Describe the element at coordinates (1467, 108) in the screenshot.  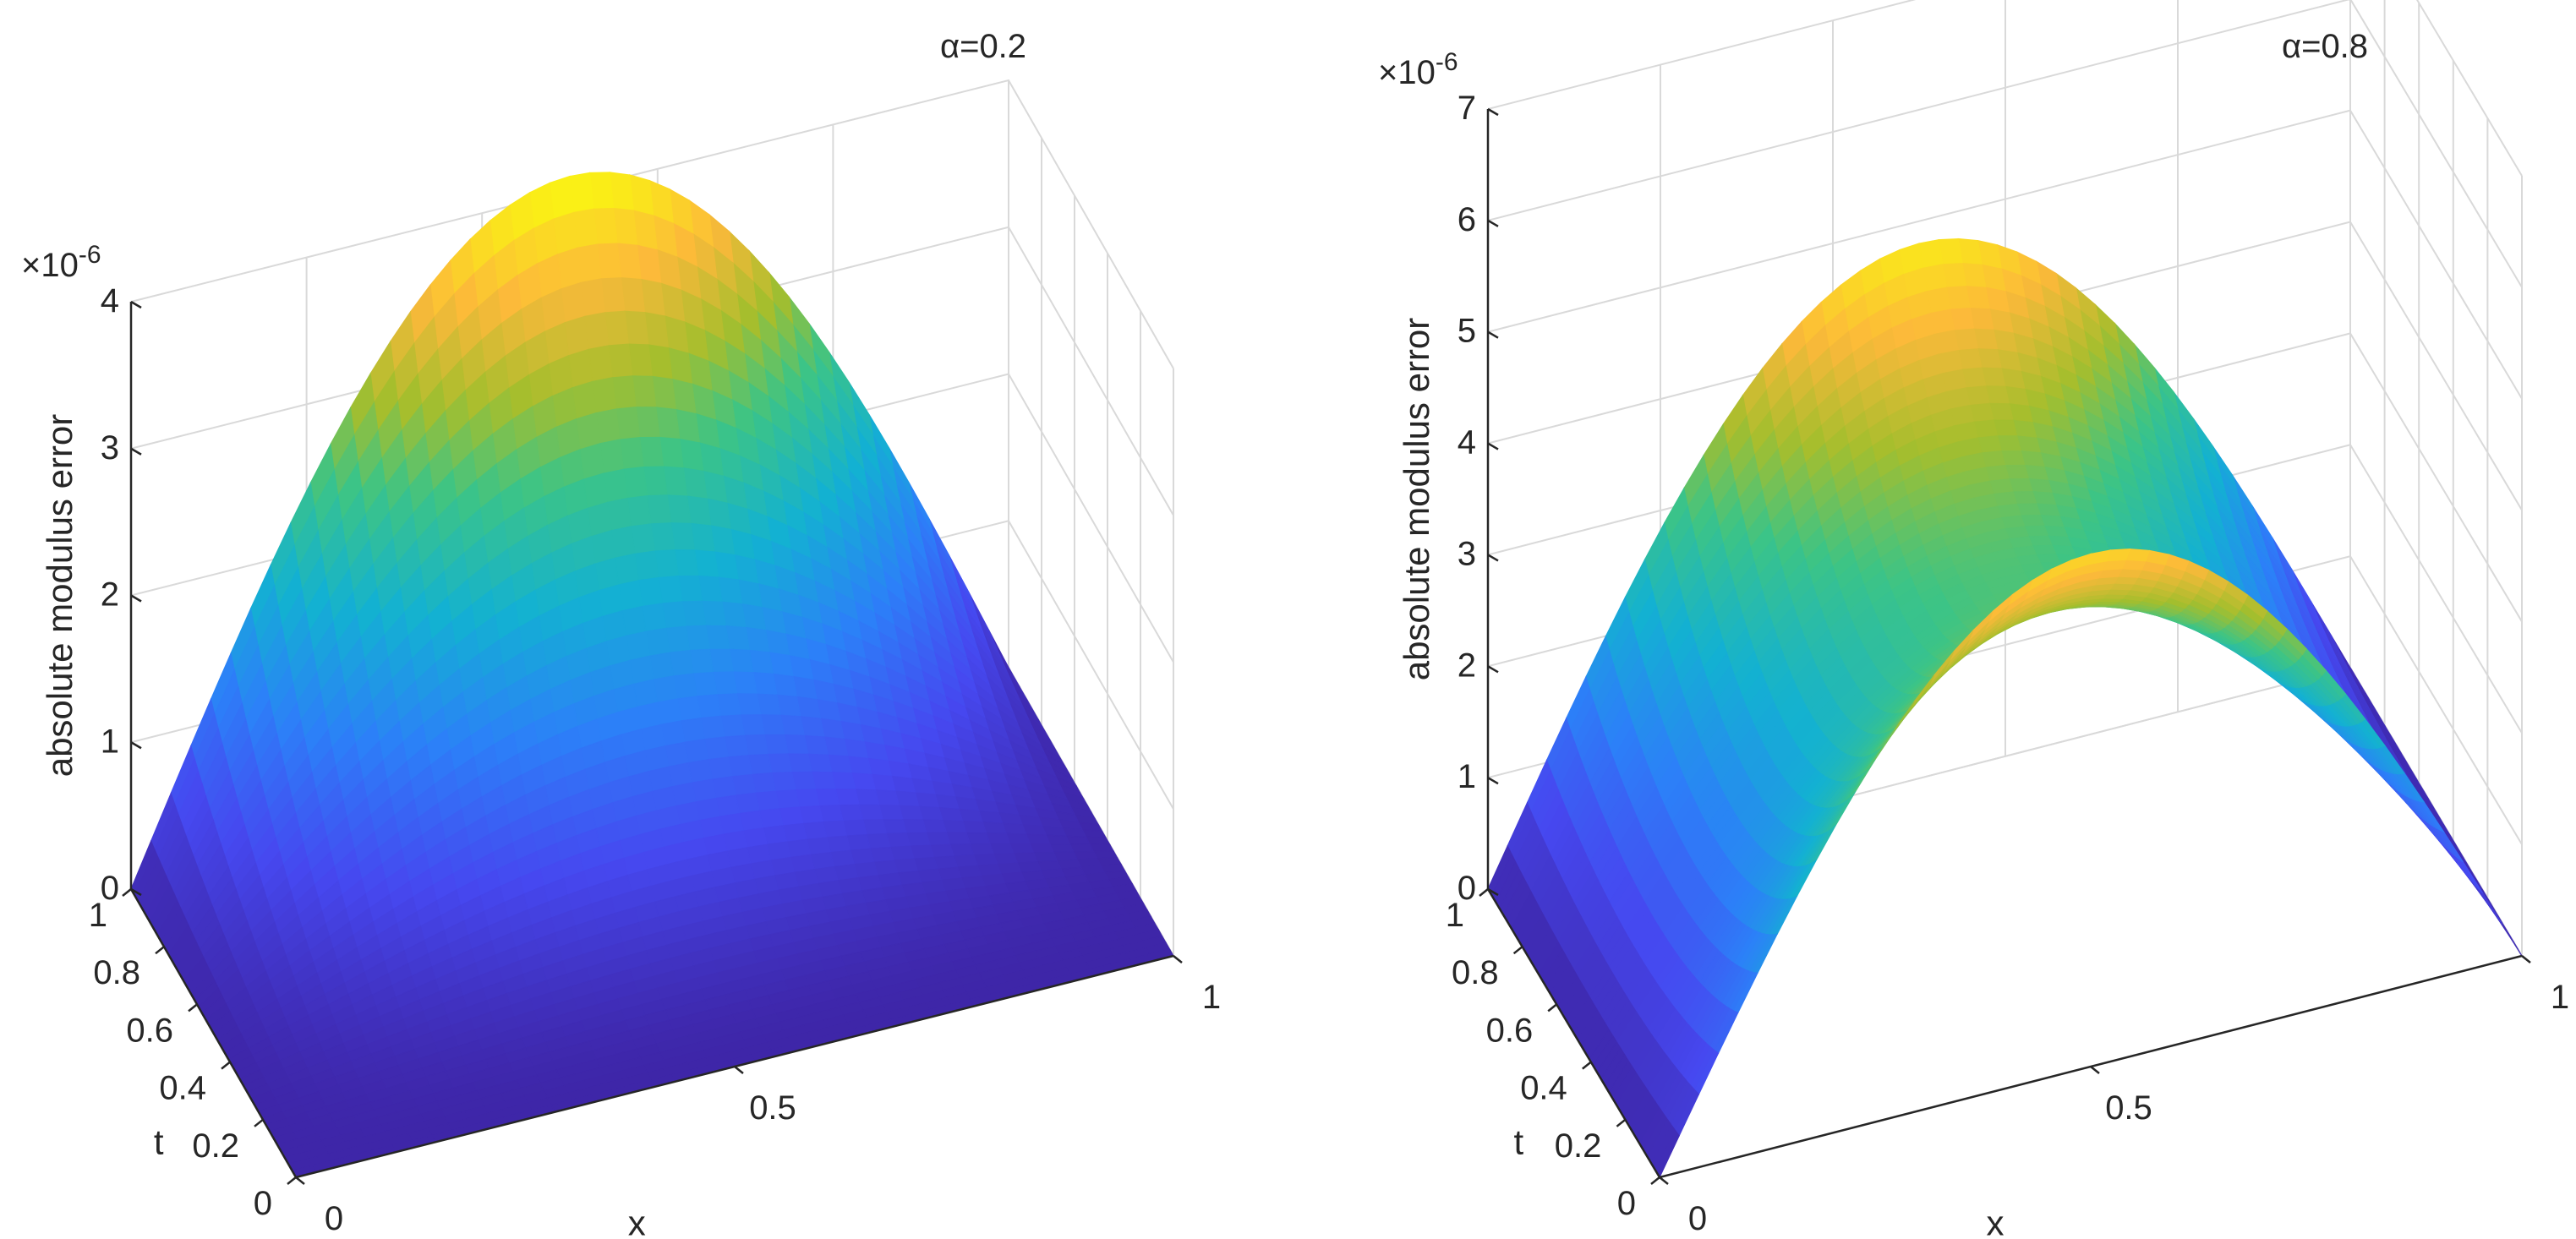
I see `z-tick-label: 7` at that location.